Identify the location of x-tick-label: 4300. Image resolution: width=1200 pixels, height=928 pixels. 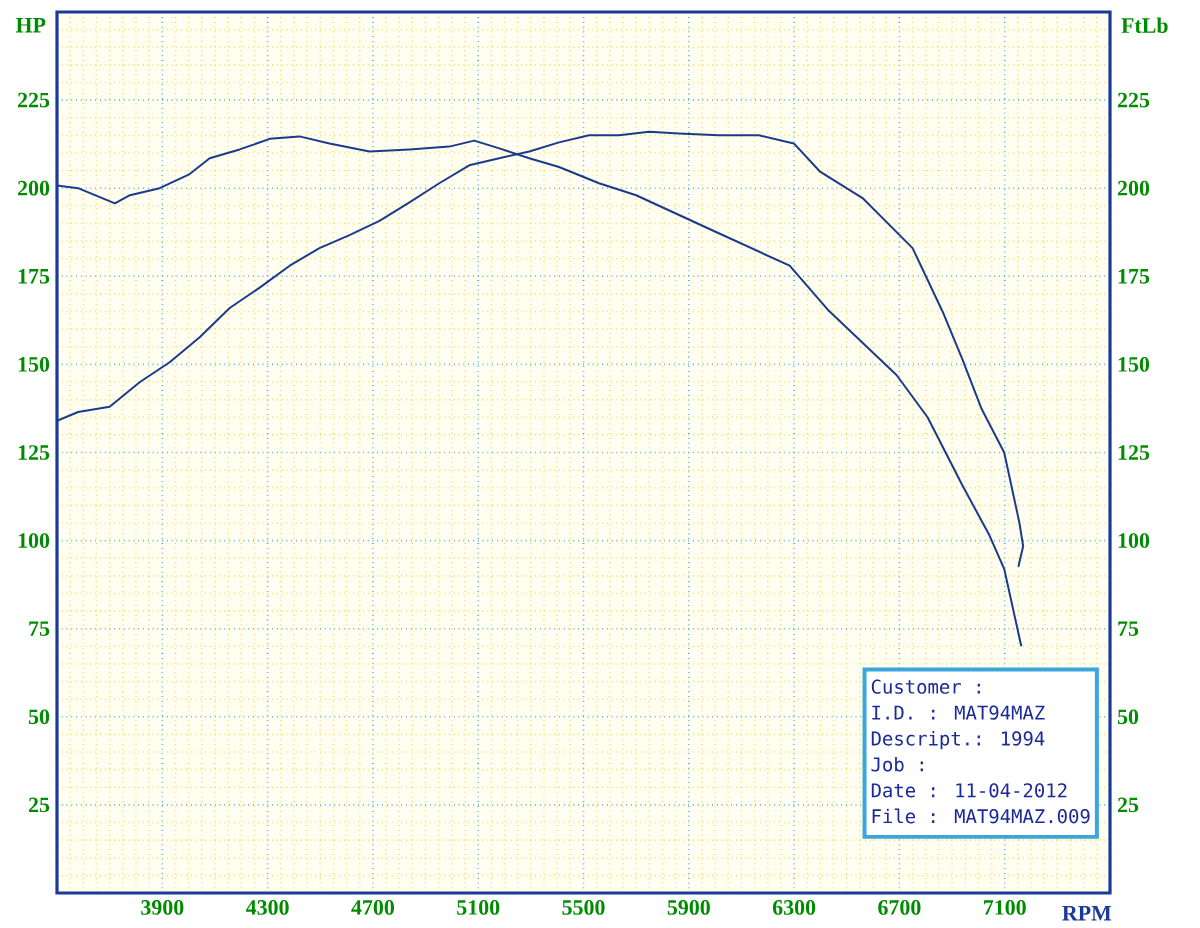
(267, 907).